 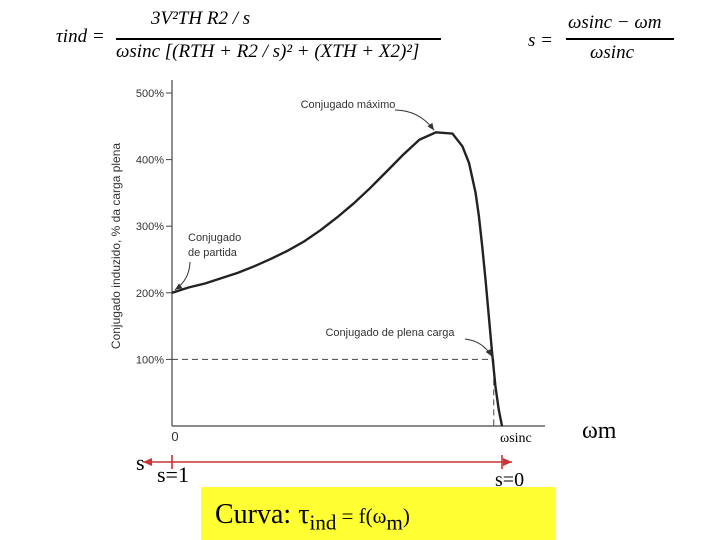 I want to click on x-sync-label: ωsinc, so click(x=516, y=438).